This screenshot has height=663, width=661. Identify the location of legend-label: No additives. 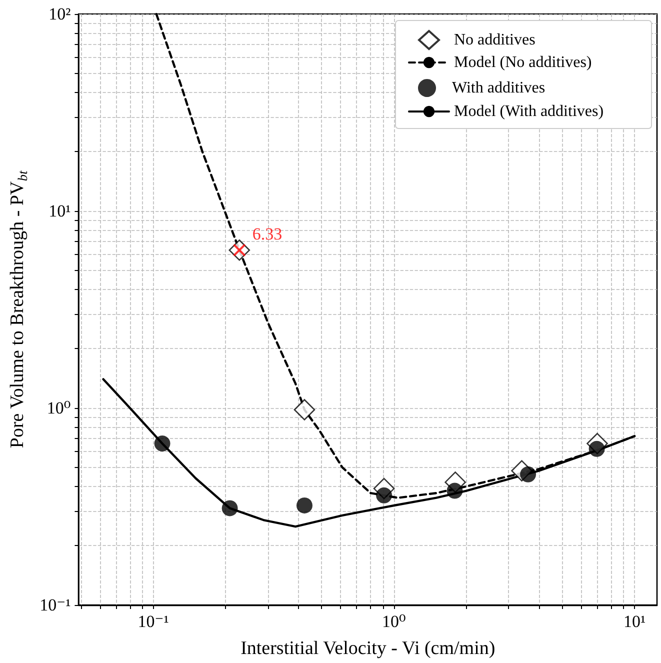
(495, 40).